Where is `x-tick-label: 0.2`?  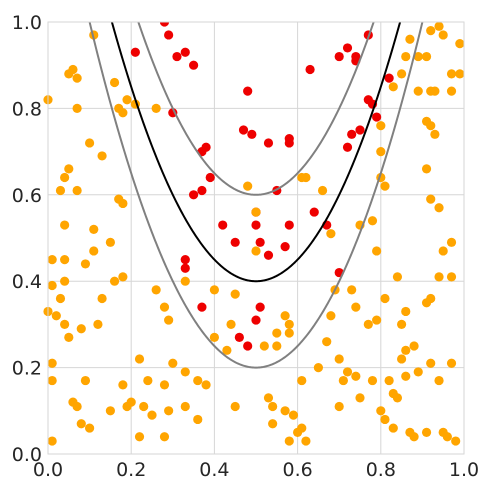
x-tick-label: 0.2 is located at coordinates (131, 470).